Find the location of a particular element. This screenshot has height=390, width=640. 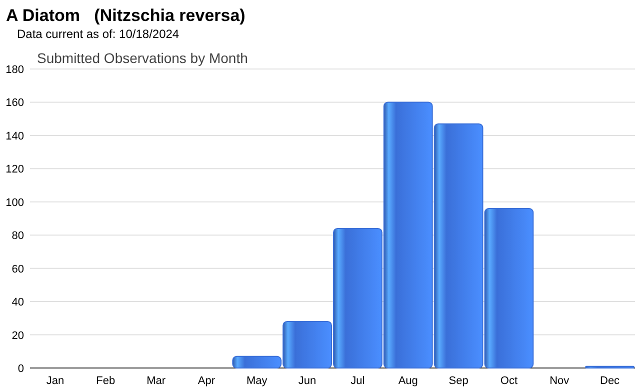

y-tick-label: 100 is located at coordinates (15, 202).